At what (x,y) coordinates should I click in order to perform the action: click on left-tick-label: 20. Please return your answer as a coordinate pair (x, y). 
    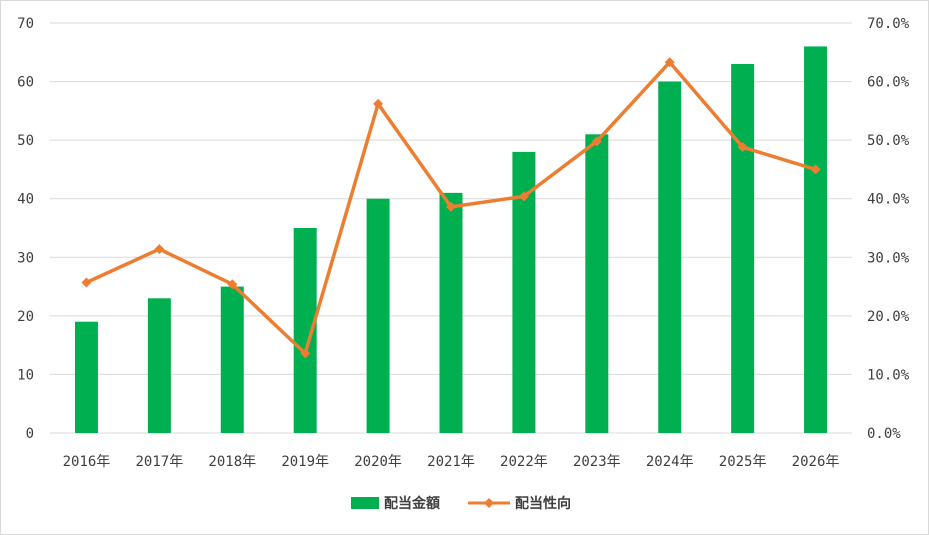
    Looking at the image, I should click on (25, 317).